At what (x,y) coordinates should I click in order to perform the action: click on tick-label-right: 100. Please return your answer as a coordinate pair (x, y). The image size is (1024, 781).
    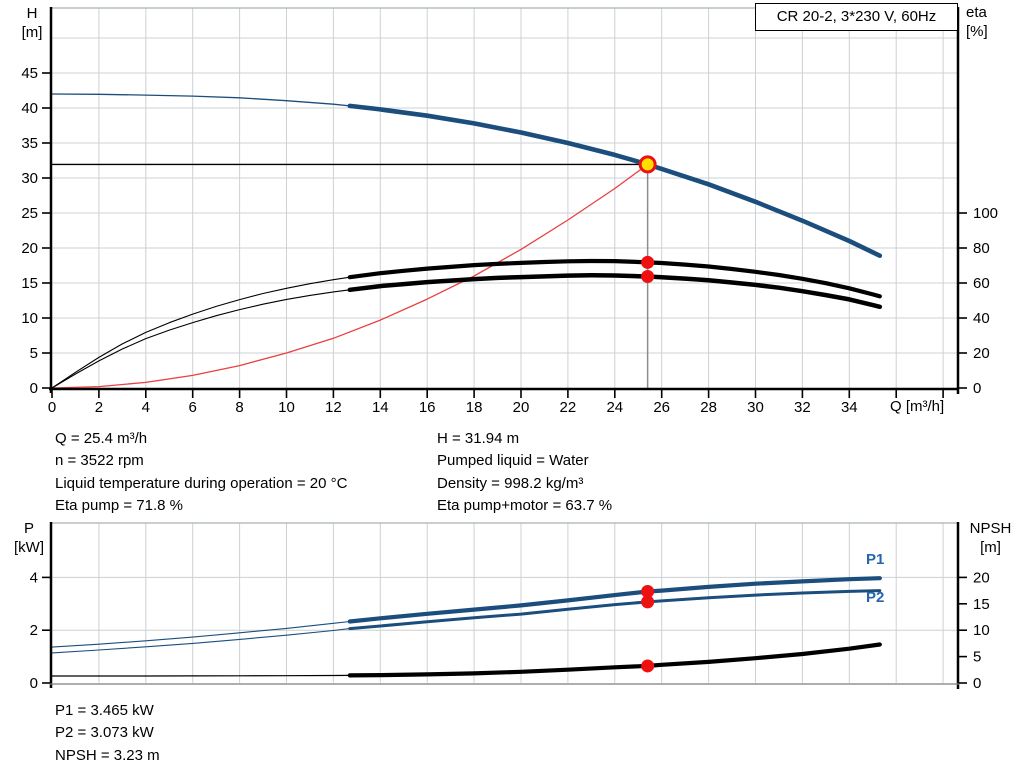
    Looking at the image, I should click on (985, 213).